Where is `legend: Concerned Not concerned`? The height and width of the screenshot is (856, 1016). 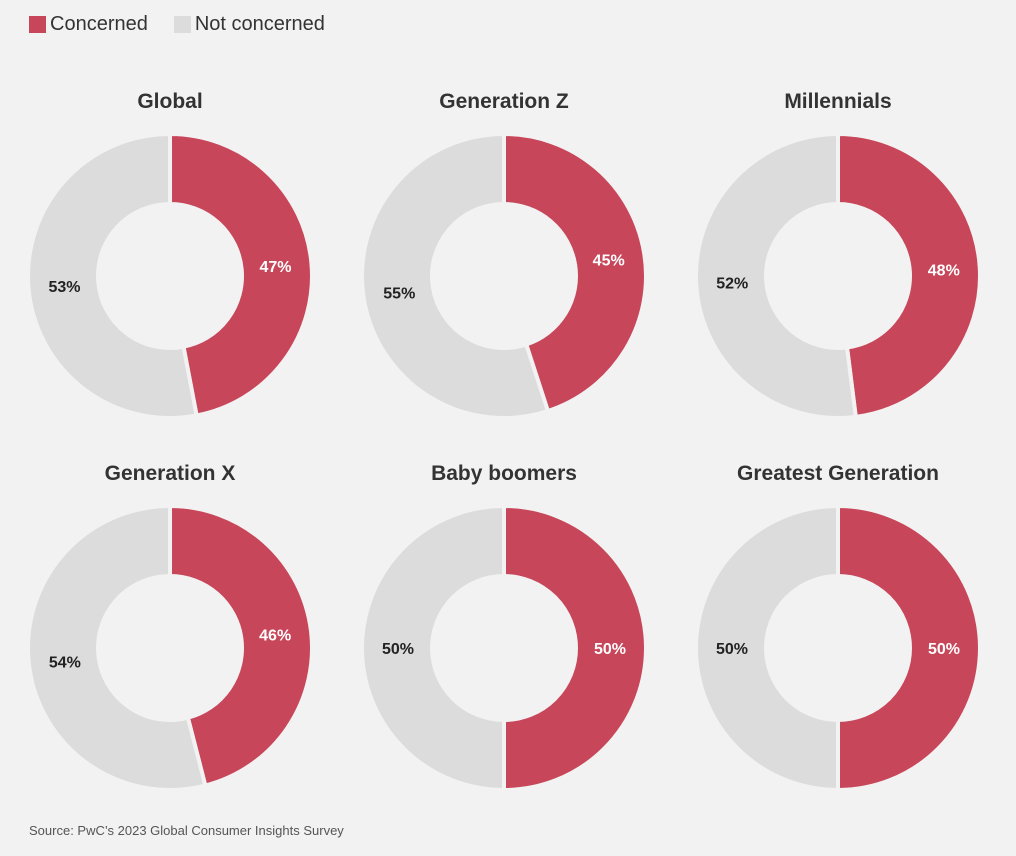 legend: Concerned Not concerned is located at coordinates (190, 24).